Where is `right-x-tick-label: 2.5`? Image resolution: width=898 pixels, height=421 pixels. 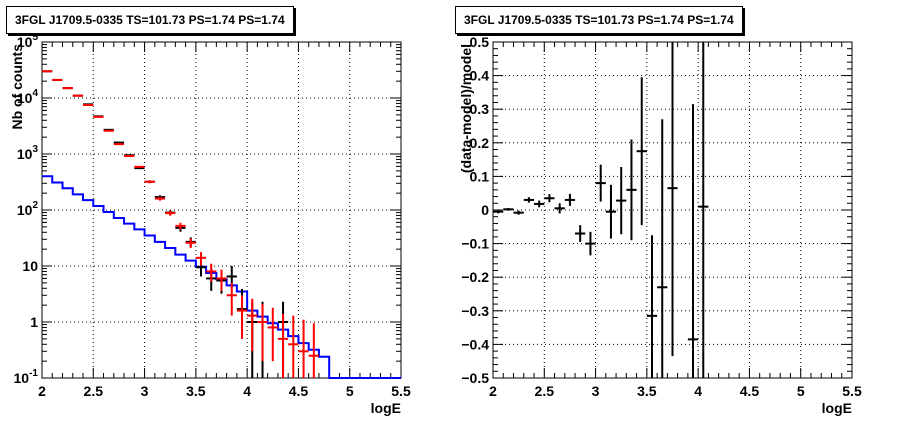 right-x-tick-label: 2.5 is located at coordinates (545, 391).